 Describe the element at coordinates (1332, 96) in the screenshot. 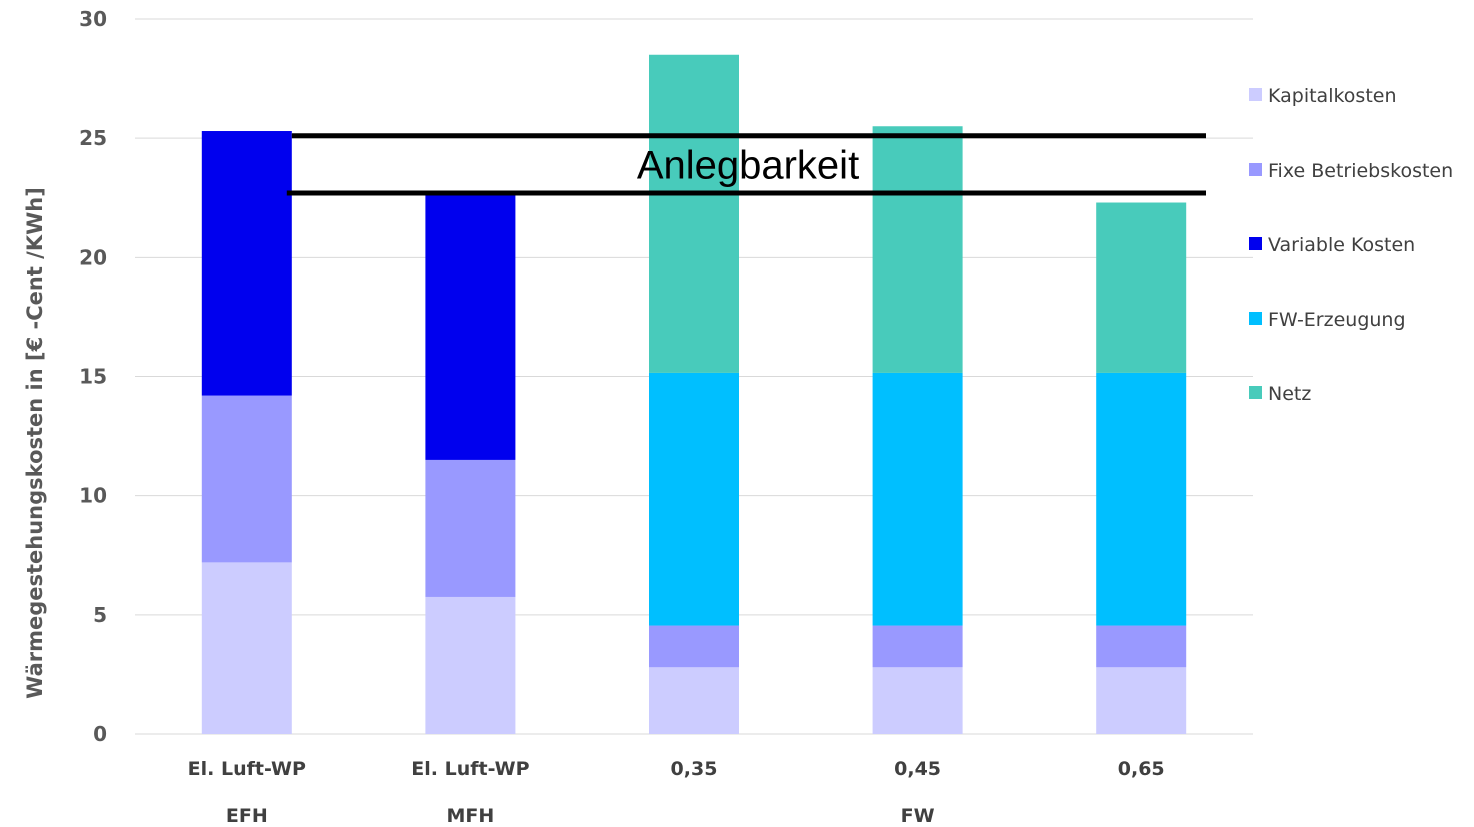

I see `legend-label: Kapitalkosten` at that location.